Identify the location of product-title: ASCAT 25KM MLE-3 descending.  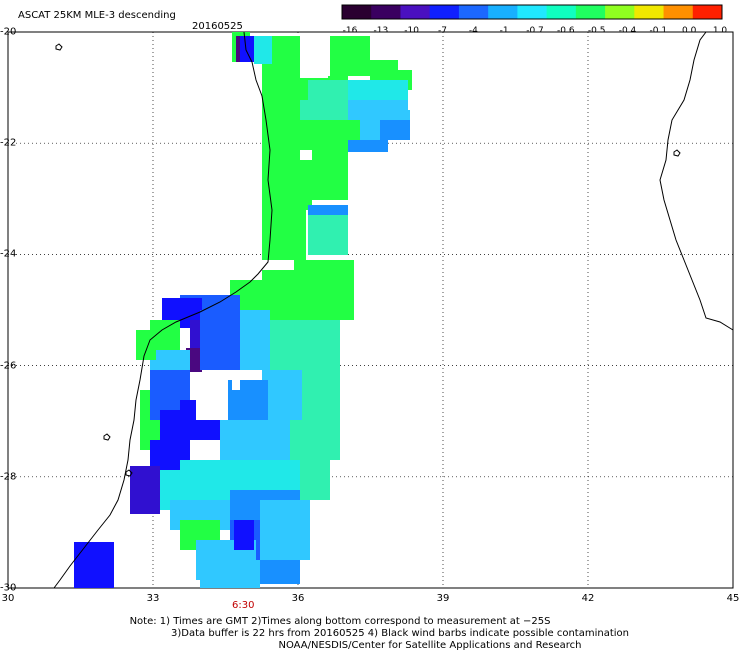
(97, 15).